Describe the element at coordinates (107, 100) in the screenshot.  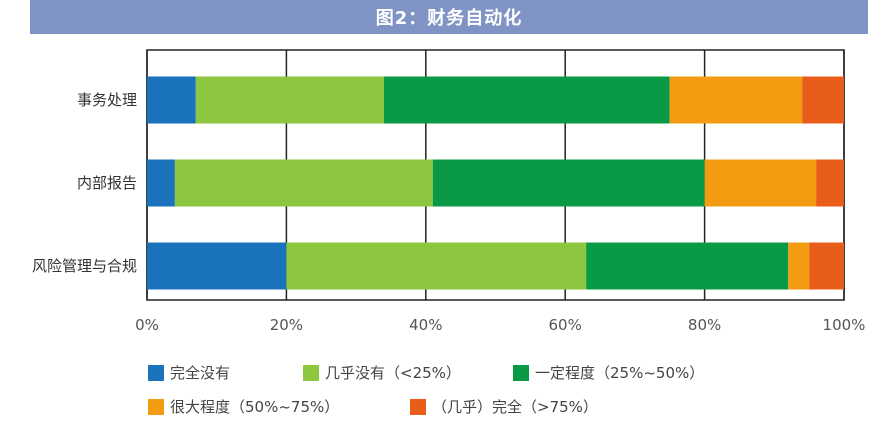
I see `category-label: 事务处理` at that location.